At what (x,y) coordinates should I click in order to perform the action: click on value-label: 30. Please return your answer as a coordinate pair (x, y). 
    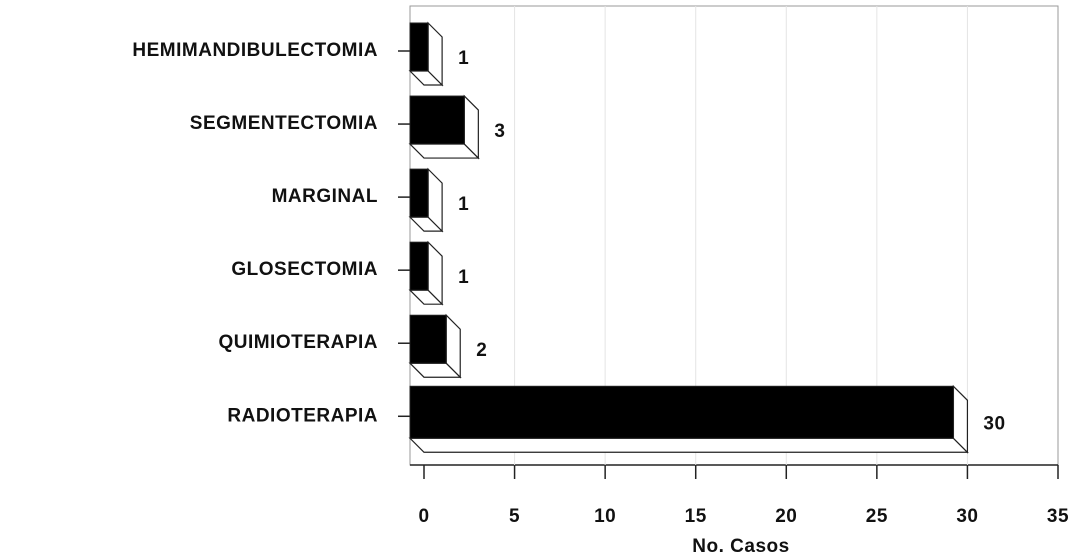
    Looking at the image, I should click on (994, 423).